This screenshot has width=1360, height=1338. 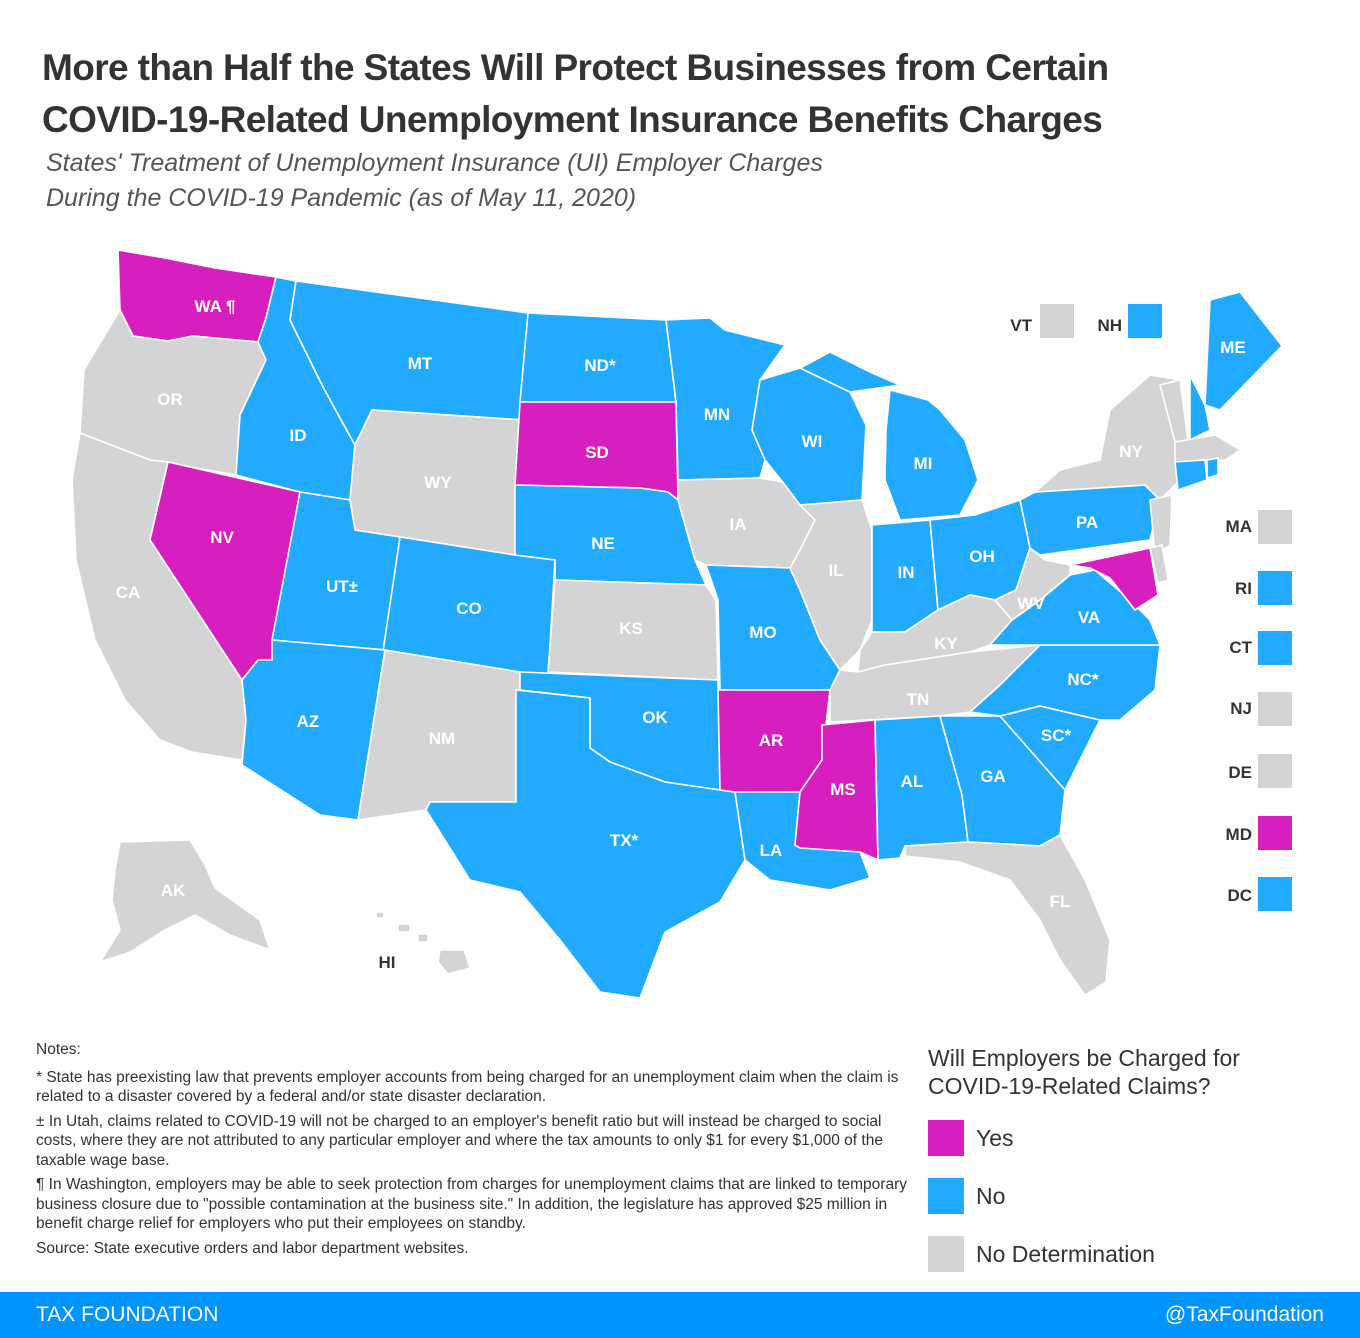 What do you see at coordinates (993, 776) in the screenshot?
I see `label-ga: GA` at bounding box center [993, 776].